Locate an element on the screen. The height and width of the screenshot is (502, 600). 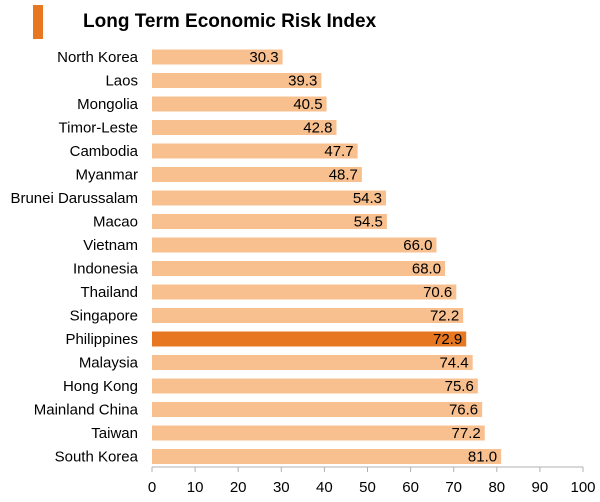
value-label: 48.7 is located at coordinates (343, 175).